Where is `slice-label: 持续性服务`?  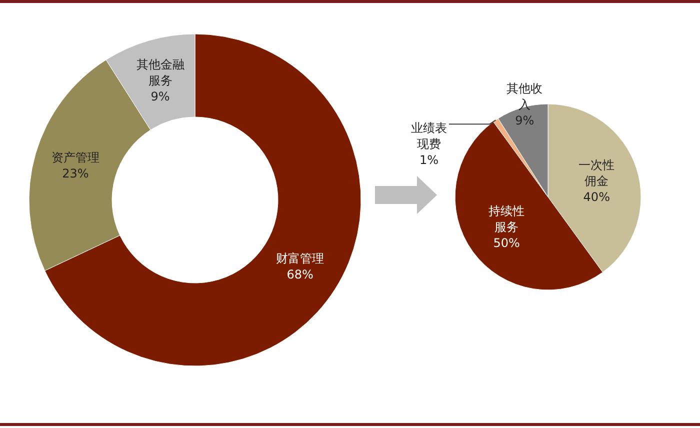
slice-label: 持续性服务 is located at coordinates (506, 219).